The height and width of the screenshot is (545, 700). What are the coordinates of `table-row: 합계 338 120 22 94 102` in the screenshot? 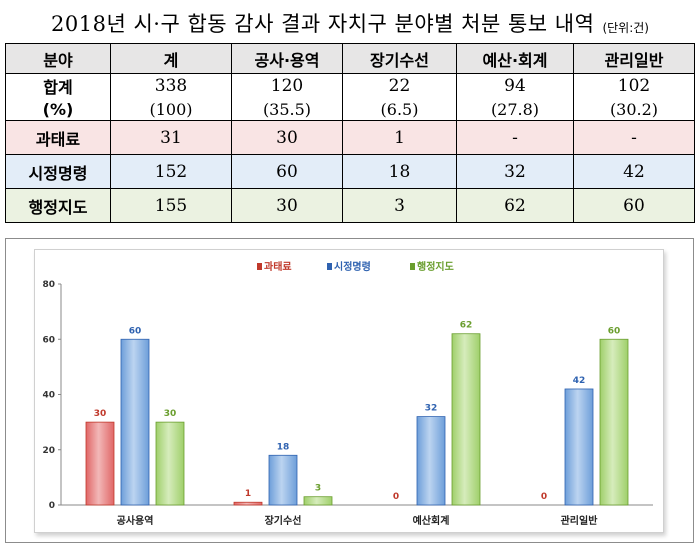 It's located at (350, 85).